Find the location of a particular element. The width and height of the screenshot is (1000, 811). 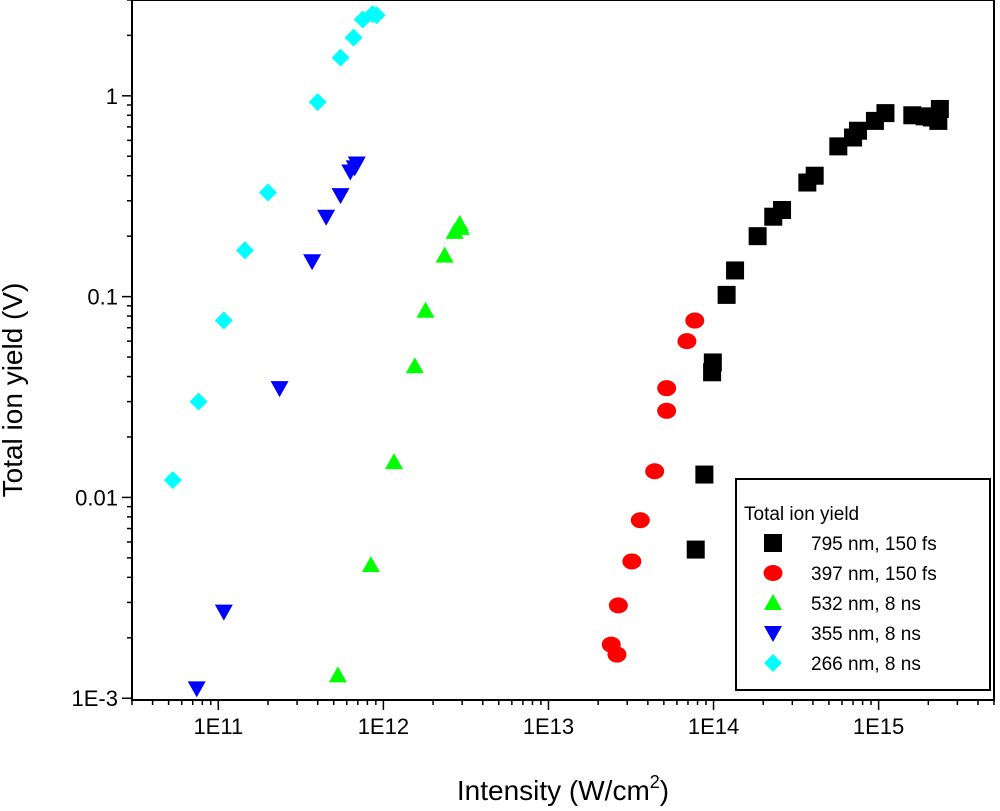

x-axis-title-superscript: 2 is located at coordinates (655, 782).